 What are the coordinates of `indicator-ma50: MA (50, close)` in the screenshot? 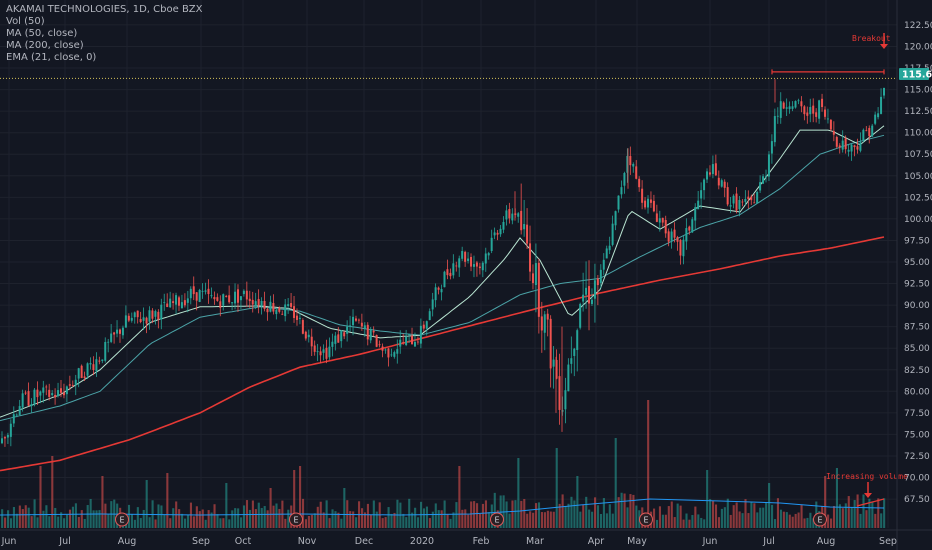 It's located at (42, 33).